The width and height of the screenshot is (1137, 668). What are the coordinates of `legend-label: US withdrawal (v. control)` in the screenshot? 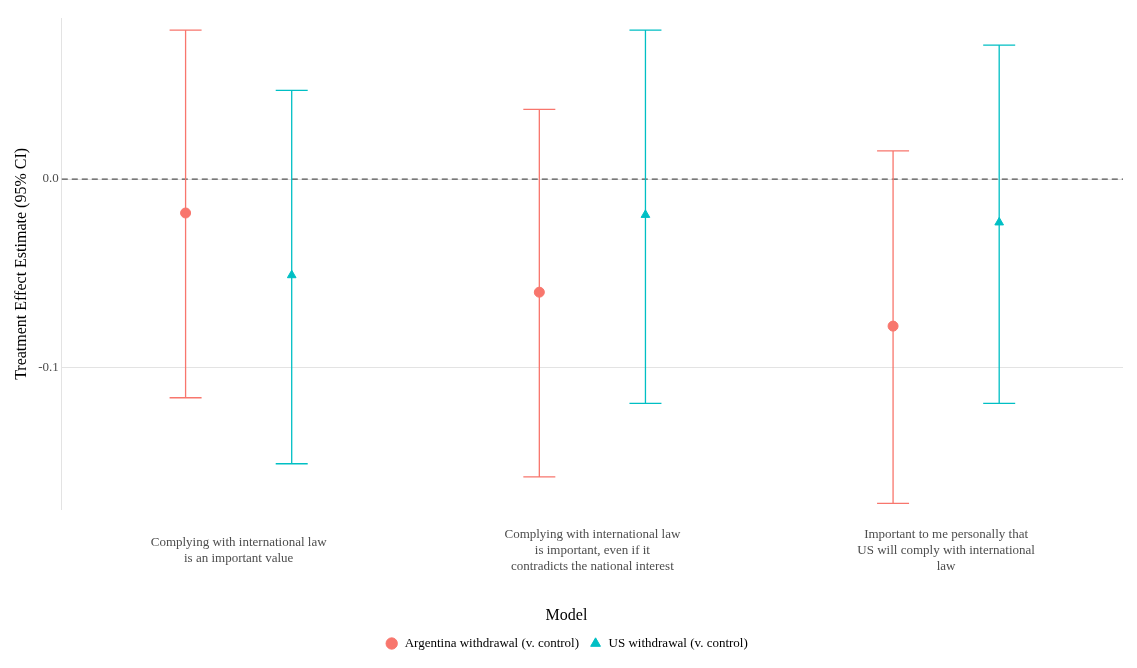 It's located at (678, 642).